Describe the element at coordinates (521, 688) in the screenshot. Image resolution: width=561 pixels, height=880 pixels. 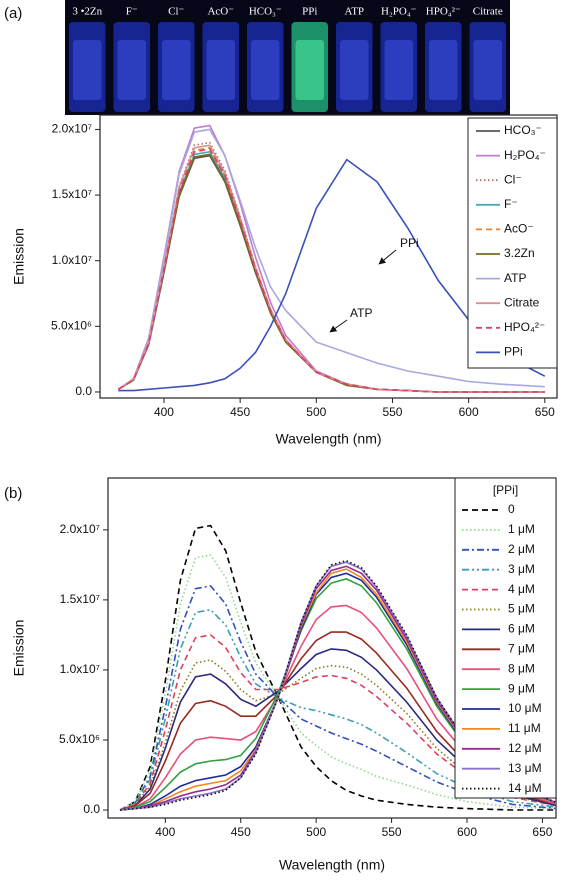
I see `legend-label: 9 μM` at that location.